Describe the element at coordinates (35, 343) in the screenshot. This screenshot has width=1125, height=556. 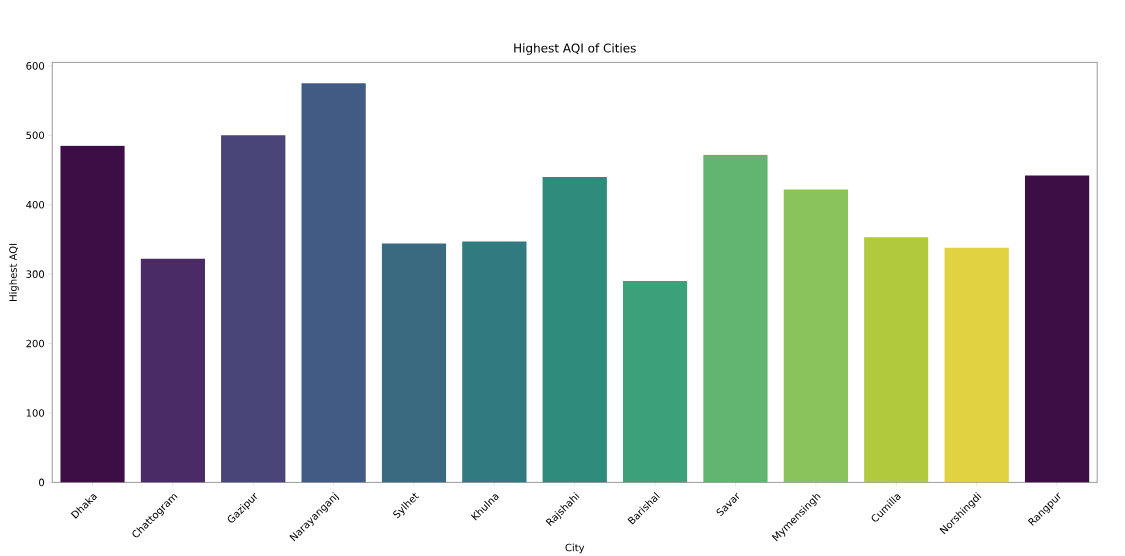
I see `y-tick-label: 200` at that location.